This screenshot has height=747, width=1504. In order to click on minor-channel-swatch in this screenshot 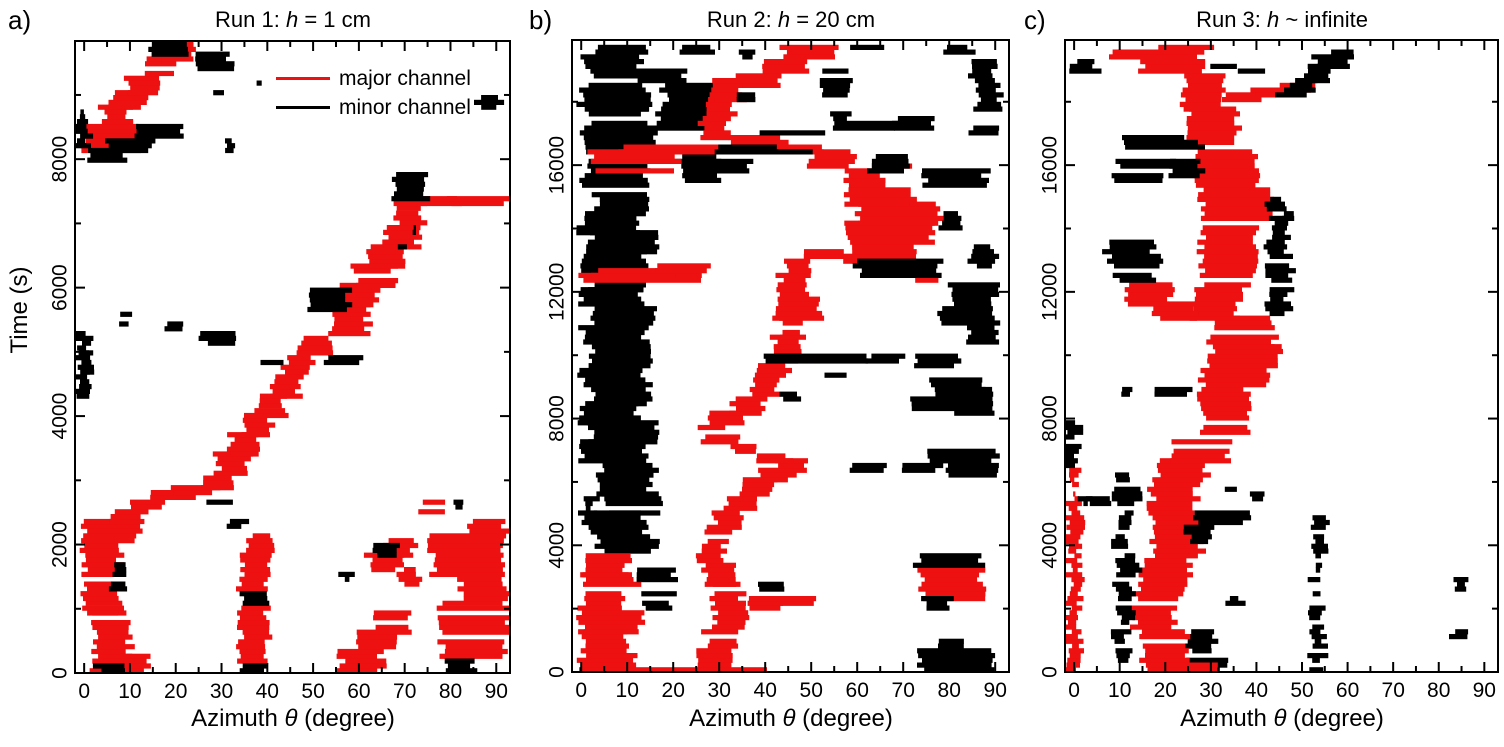, I will do `click(303, 107)`.